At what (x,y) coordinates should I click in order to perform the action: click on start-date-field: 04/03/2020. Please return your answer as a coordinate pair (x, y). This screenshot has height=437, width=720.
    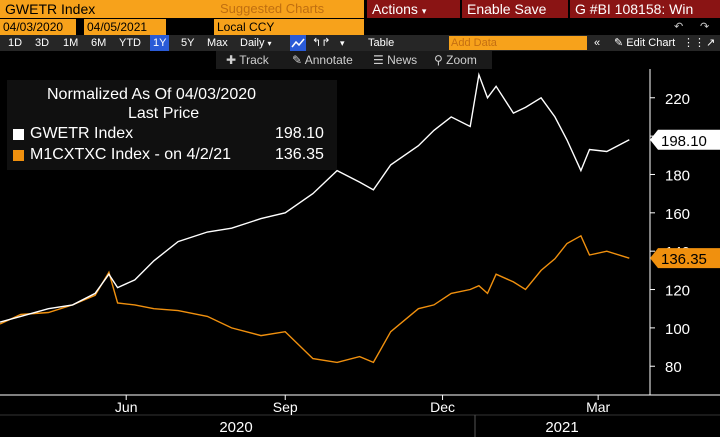
    Looking at the image, I should click on (38, 27).